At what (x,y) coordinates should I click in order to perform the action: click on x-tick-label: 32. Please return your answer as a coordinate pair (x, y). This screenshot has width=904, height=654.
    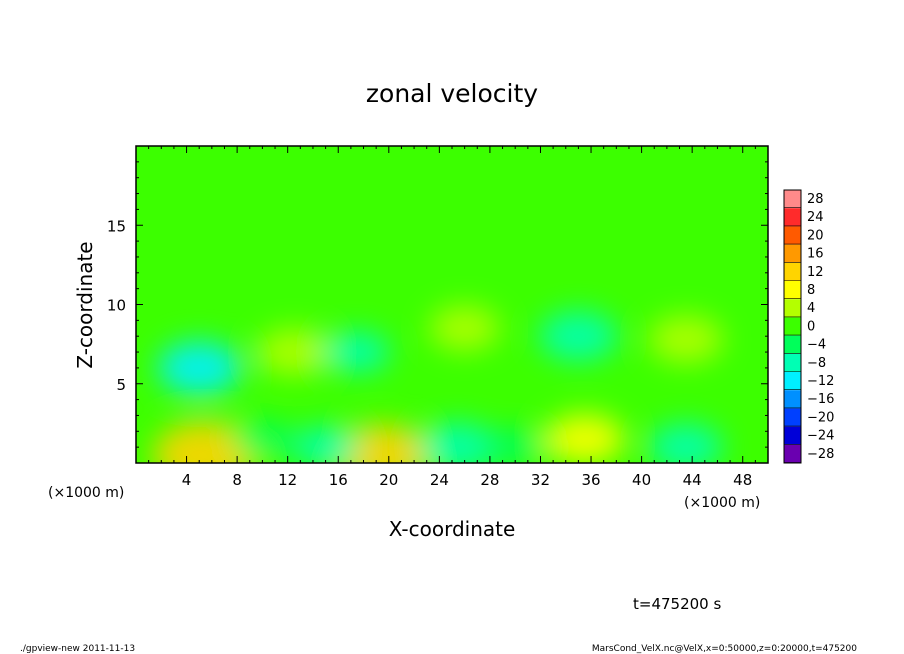
    Looking at the image, I should click on (540, 480).